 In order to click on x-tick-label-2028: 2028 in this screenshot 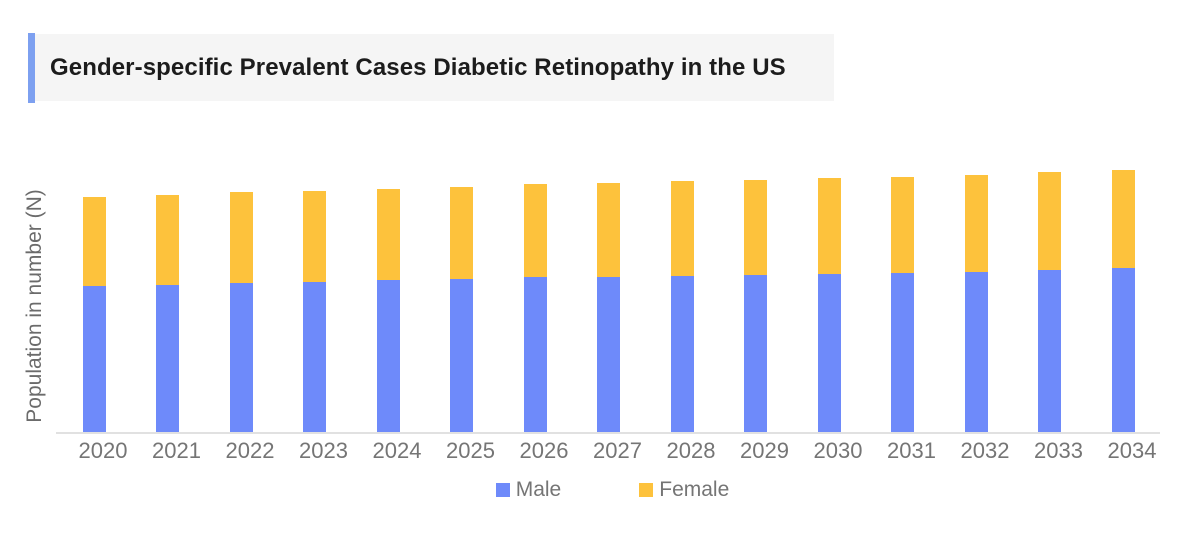, I will do `click(691, 450)`.